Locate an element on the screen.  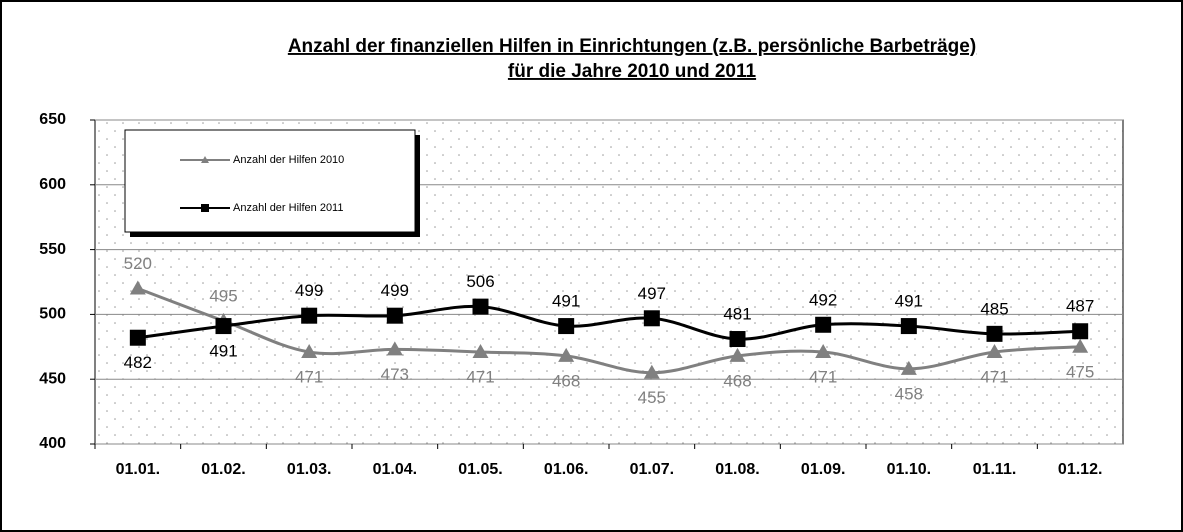
x-tick-label: 01.10. is located at coordinates (909, 469).